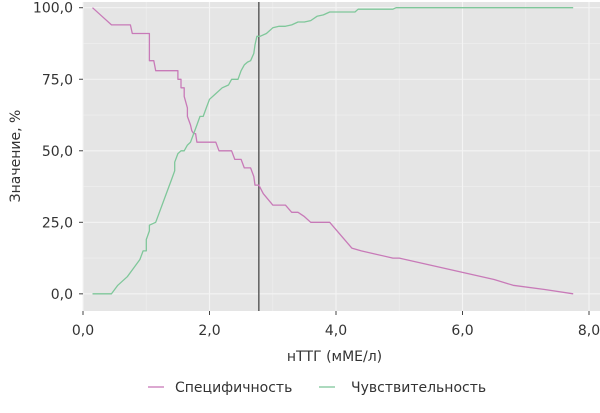  Describe the element at coordinates (57, 80) in the screenshot. I see `y-tick-label: 75,0` at that location.